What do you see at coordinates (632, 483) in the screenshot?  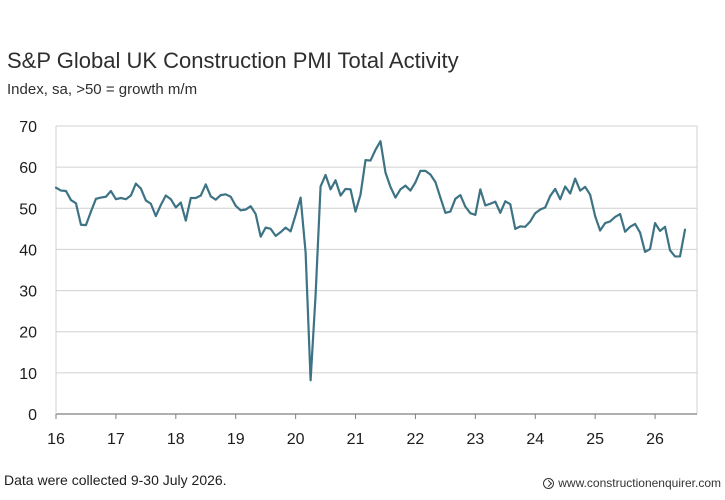 I see `source-watermark: www.constructionenquirer.com` at bounding box center [632, 483].